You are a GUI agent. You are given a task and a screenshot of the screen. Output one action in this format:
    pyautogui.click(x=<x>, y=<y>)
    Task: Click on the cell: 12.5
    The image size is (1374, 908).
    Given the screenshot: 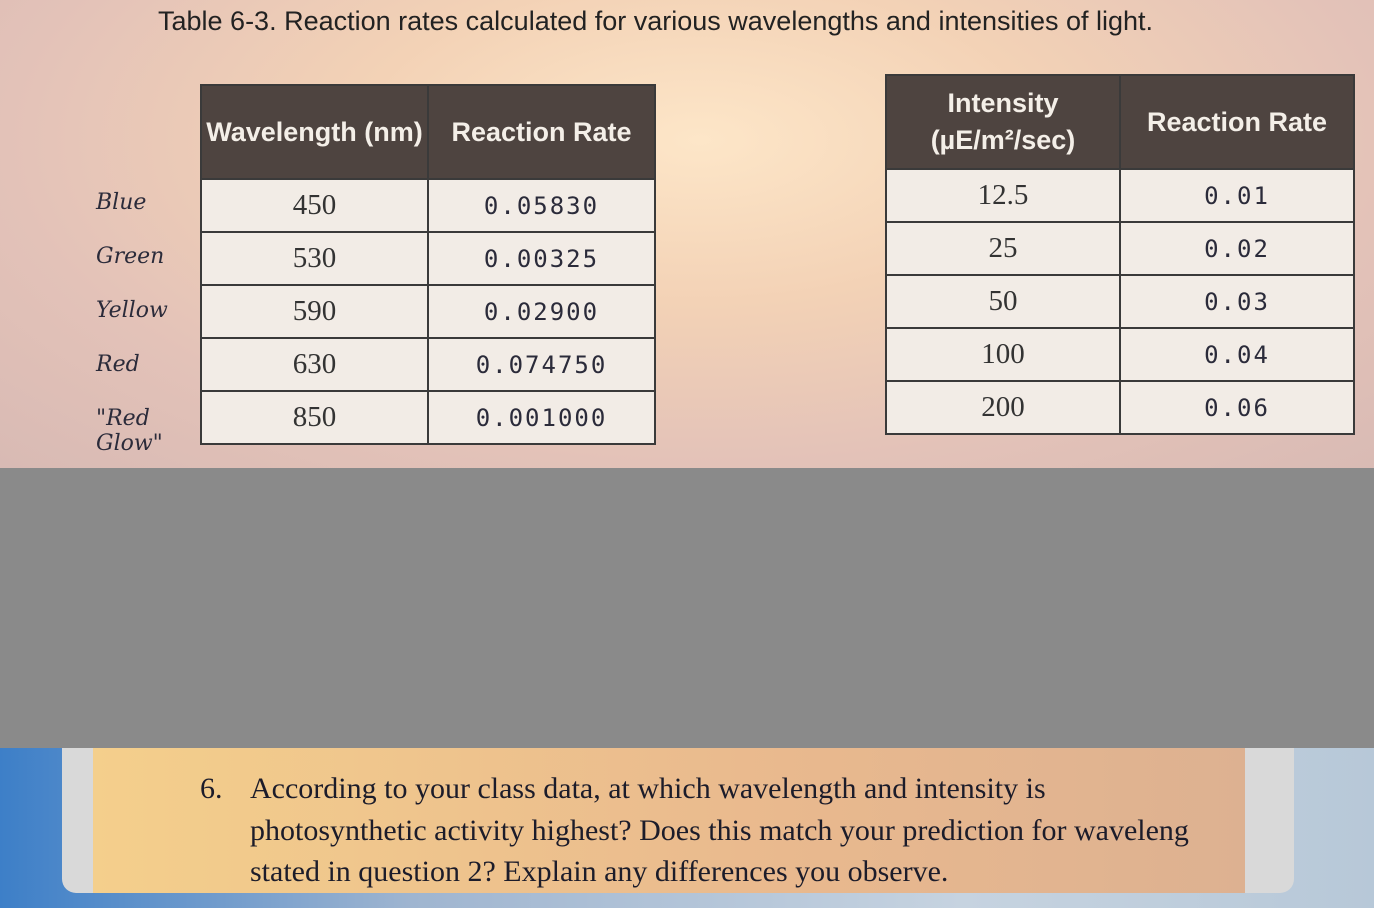 What is the action you would take?
    pyautogui.click(x=1003, y=195)
    